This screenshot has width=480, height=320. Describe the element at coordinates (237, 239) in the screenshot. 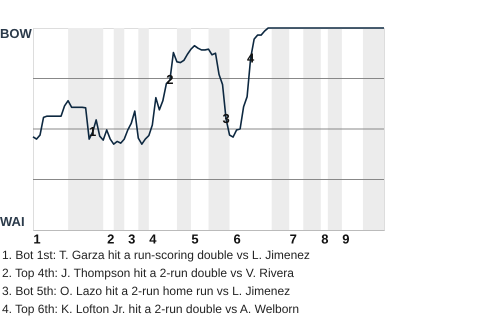

I see `x-tick-label: 6` at that location.